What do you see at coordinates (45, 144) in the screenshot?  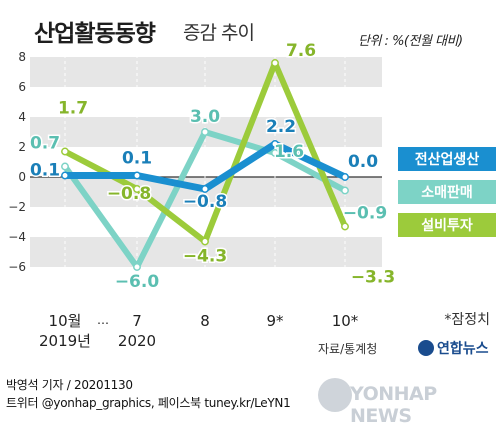 I see `data-label: 0.7` at bounding box center [45, 144].